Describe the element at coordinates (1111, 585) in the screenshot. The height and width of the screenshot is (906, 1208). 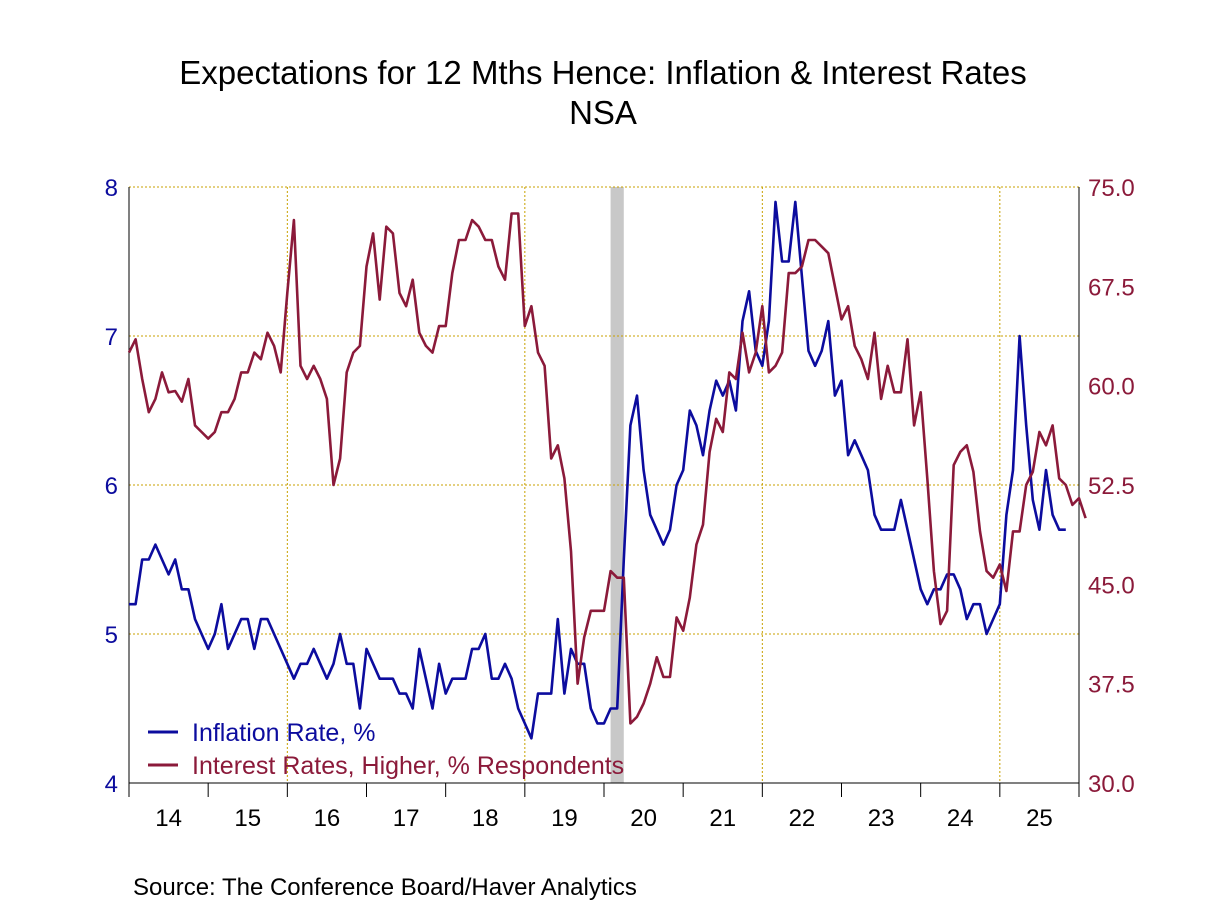
I see `y-right-tick-label: 45.0` at that location.